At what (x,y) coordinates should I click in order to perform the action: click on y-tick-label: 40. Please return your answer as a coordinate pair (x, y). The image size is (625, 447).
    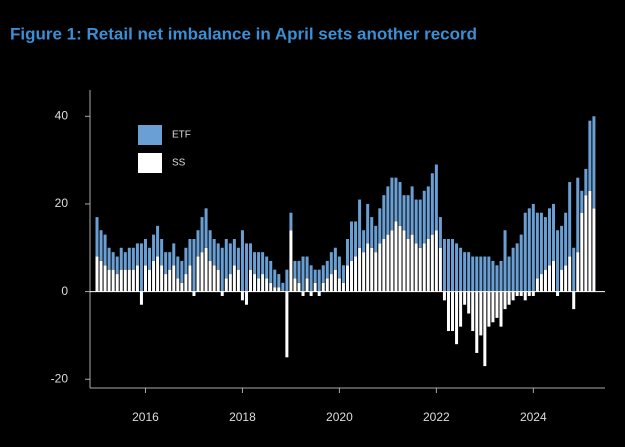
    Looking at the image, I should click on (62, 115).